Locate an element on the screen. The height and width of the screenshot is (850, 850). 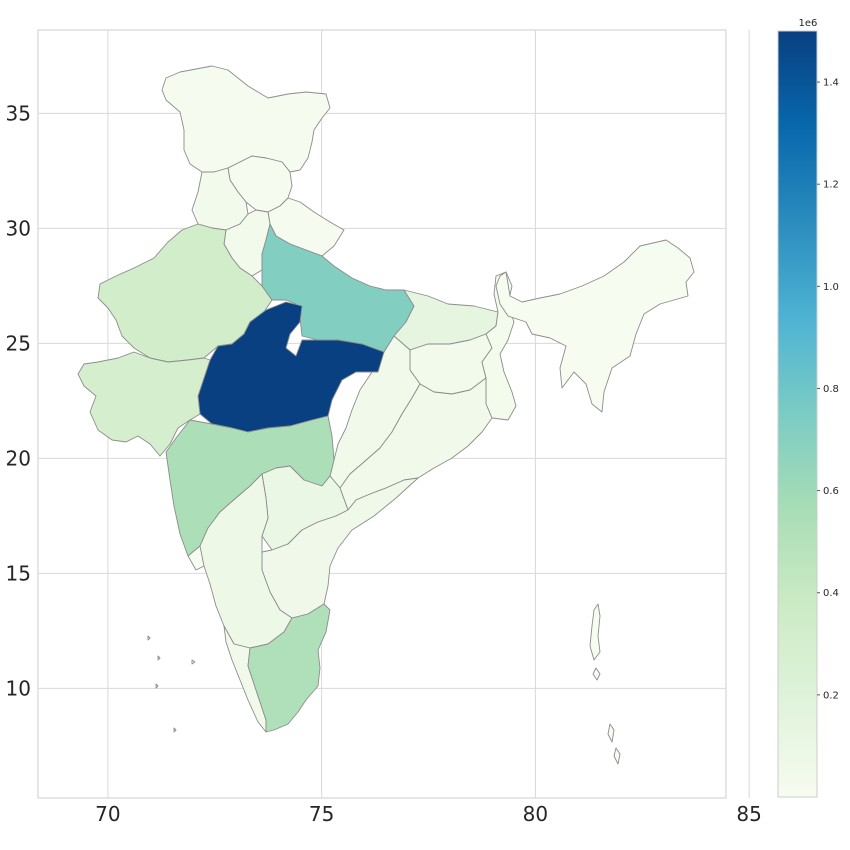
region-northeast is located at coordinates (595, 326).